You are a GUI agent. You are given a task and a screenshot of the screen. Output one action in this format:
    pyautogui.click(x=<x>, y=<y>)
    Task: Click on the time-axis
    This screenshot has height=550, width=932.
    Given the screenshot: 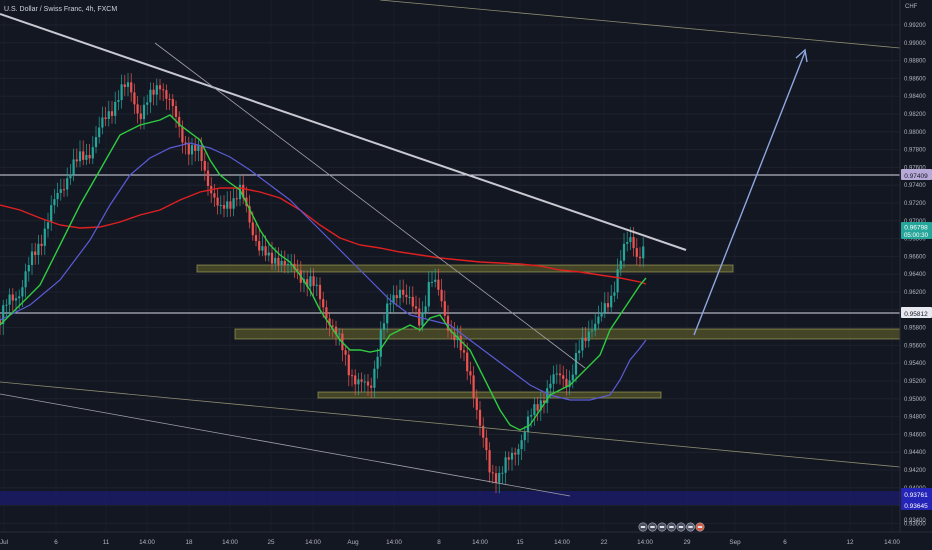 What is the action you would take?
    pyautogui.click(x=466, y=541)
    